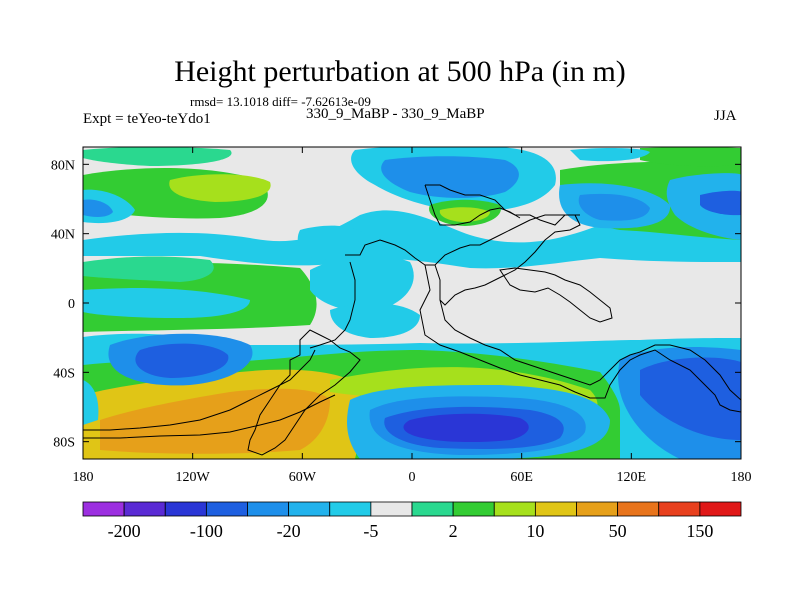  I want to click on fill-ne-blue-core, so click(720, 203).